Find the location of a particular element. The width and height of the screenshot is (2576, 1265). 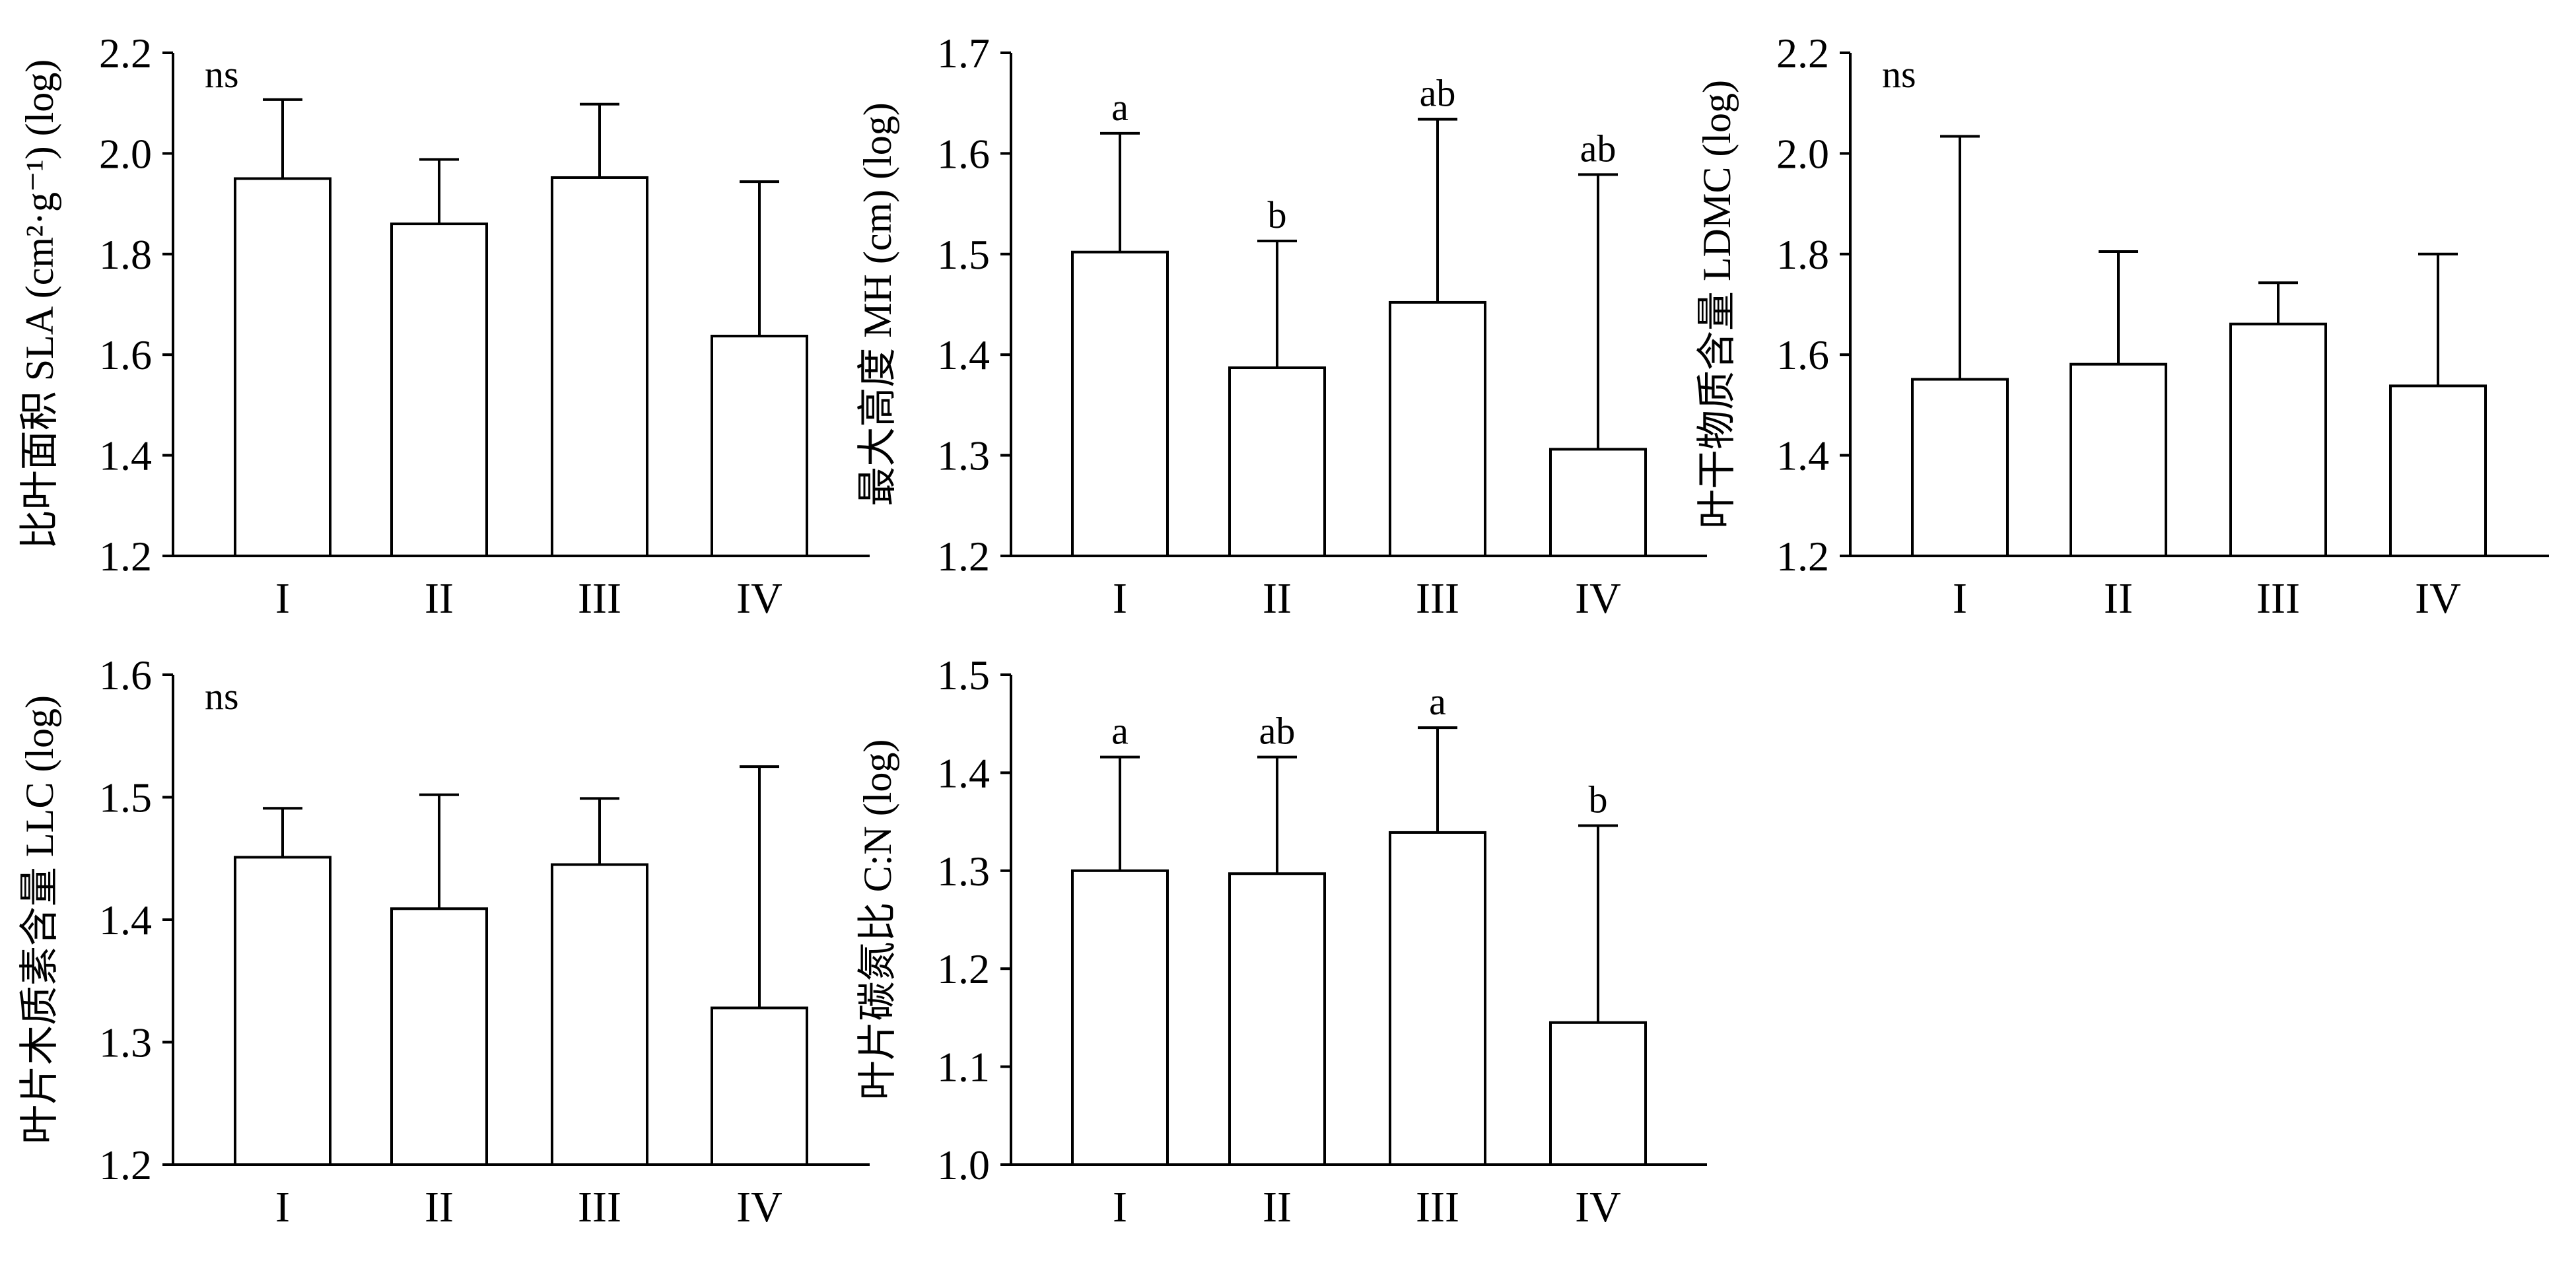

y-tick-label: 1.0 is located at coordinates (964, 1165).